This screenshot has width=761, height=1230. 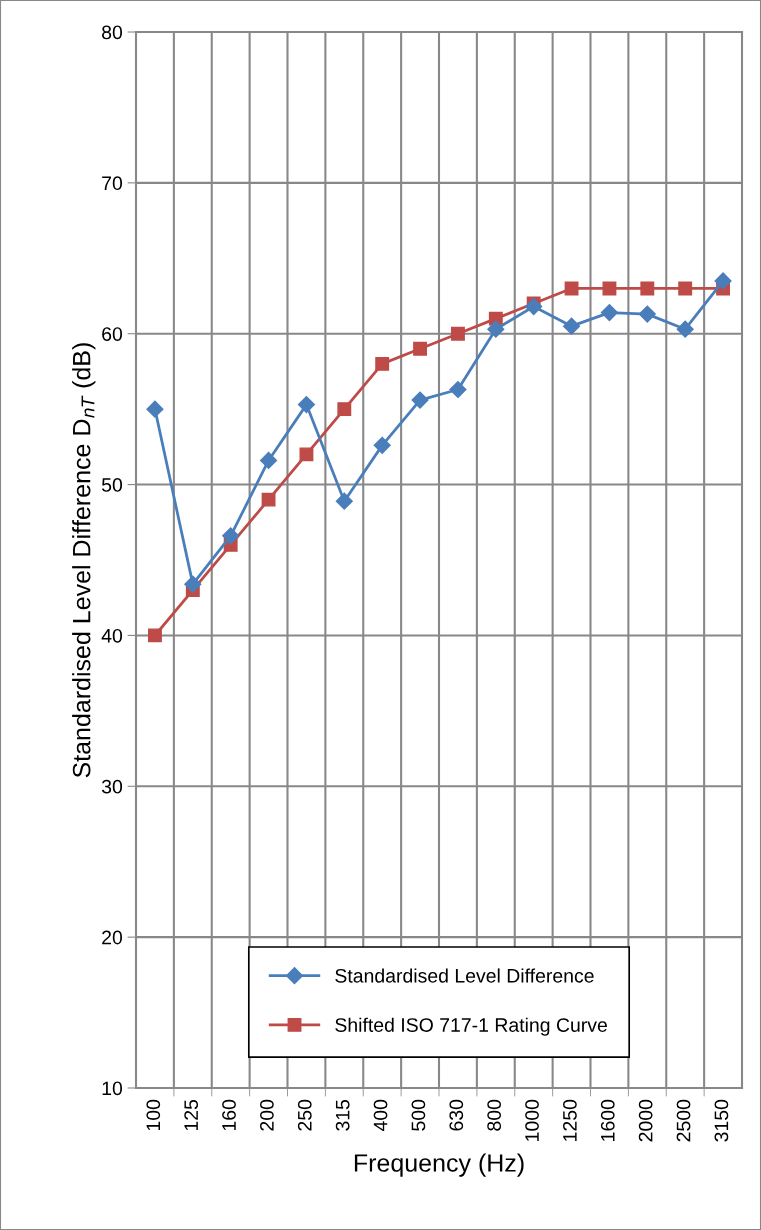 I want to click on x-tick-label: 1000, so click(x=532, y=1120).